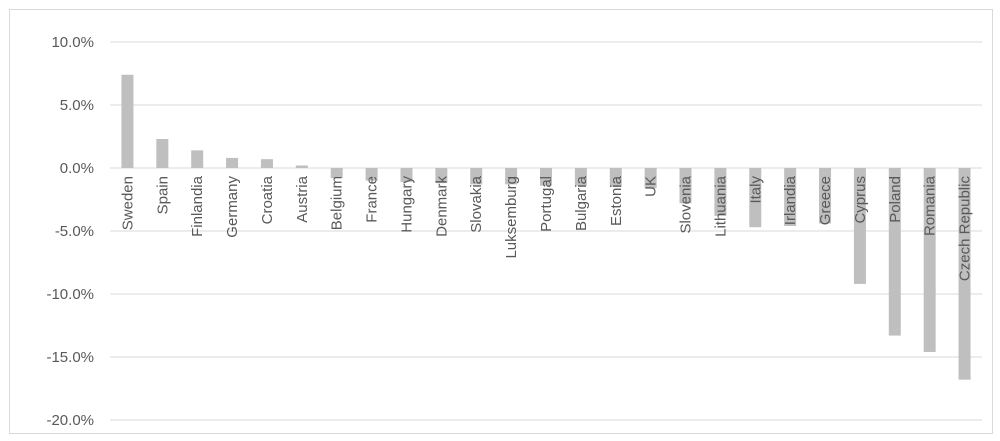  I want to click on category-label: Greece, so click(825, 200).